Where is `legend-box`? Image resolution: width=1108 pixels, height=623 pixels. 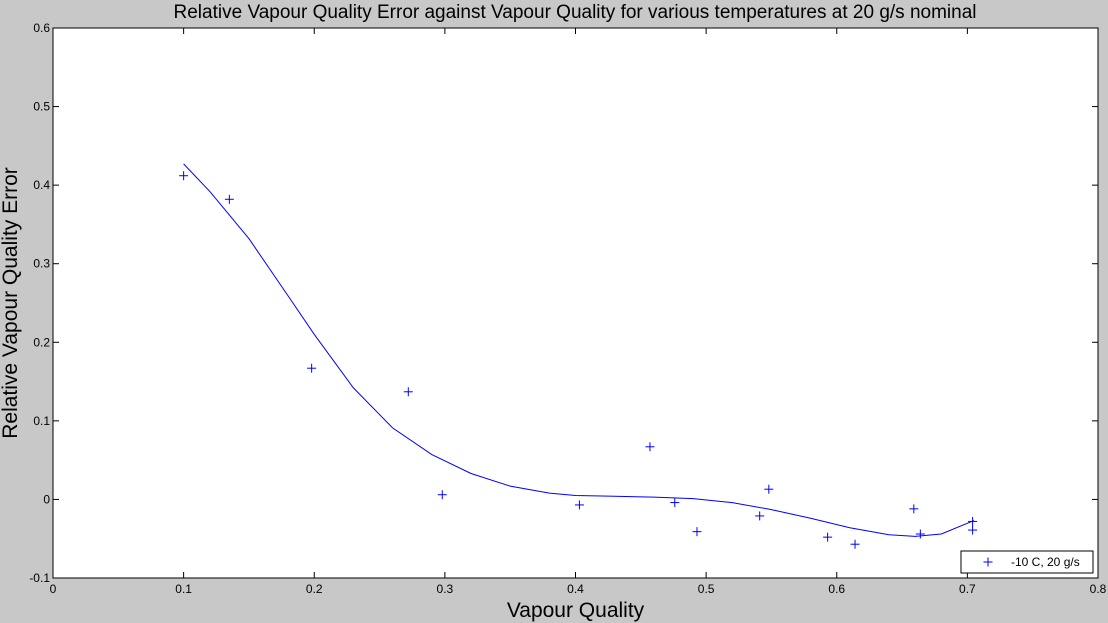 legend-box is located at coordinates (1027, 562).